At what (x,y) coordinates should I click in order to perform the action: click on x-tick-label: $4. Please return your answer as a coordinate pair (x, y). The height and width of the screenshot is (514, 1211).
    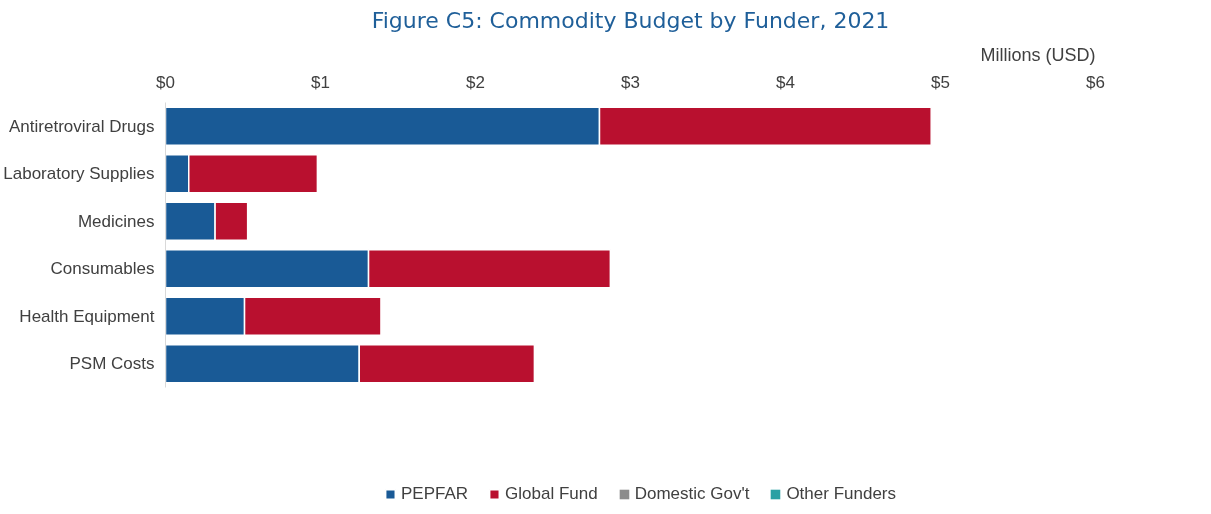
    Looking at the image, I should click on (785, 82).